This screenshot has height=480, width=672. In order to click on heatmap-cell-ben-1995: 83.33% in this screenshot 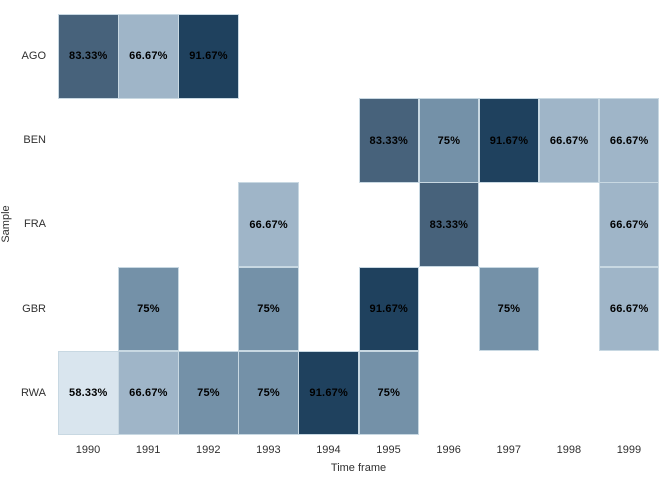, I will do `click(389, 140)`.